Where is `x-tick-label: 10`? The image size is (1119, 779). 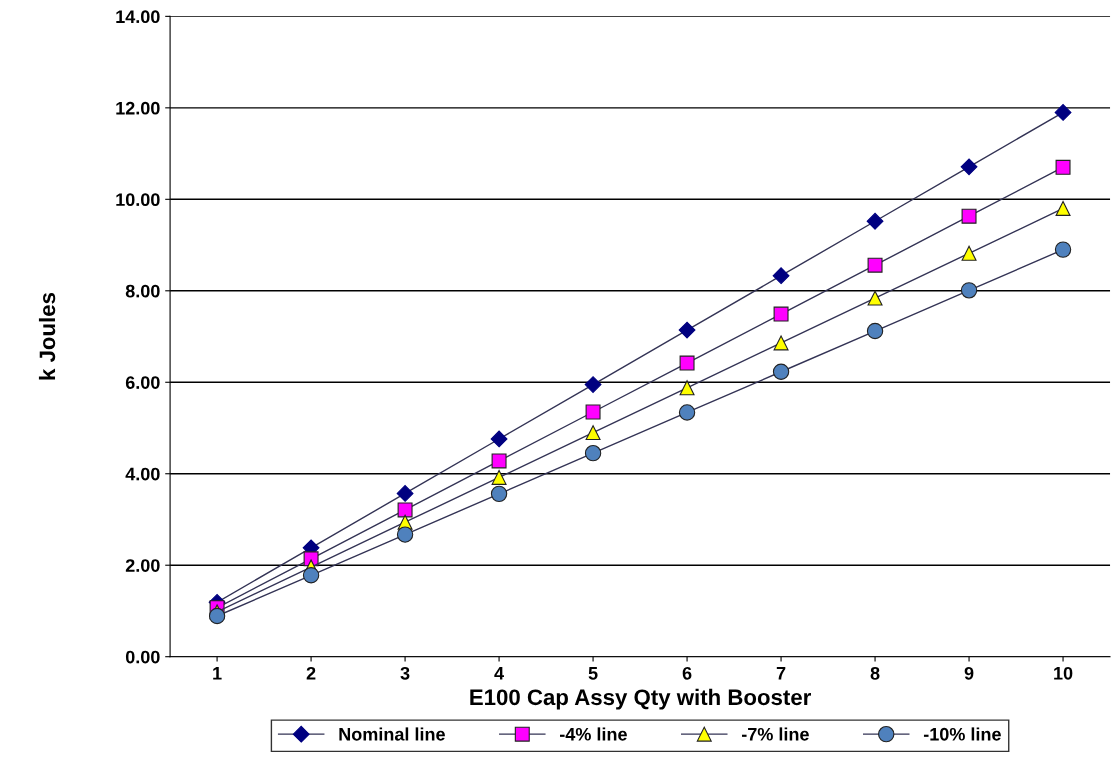
x-tick-label: 10 is located at coordinates (1063, 673).